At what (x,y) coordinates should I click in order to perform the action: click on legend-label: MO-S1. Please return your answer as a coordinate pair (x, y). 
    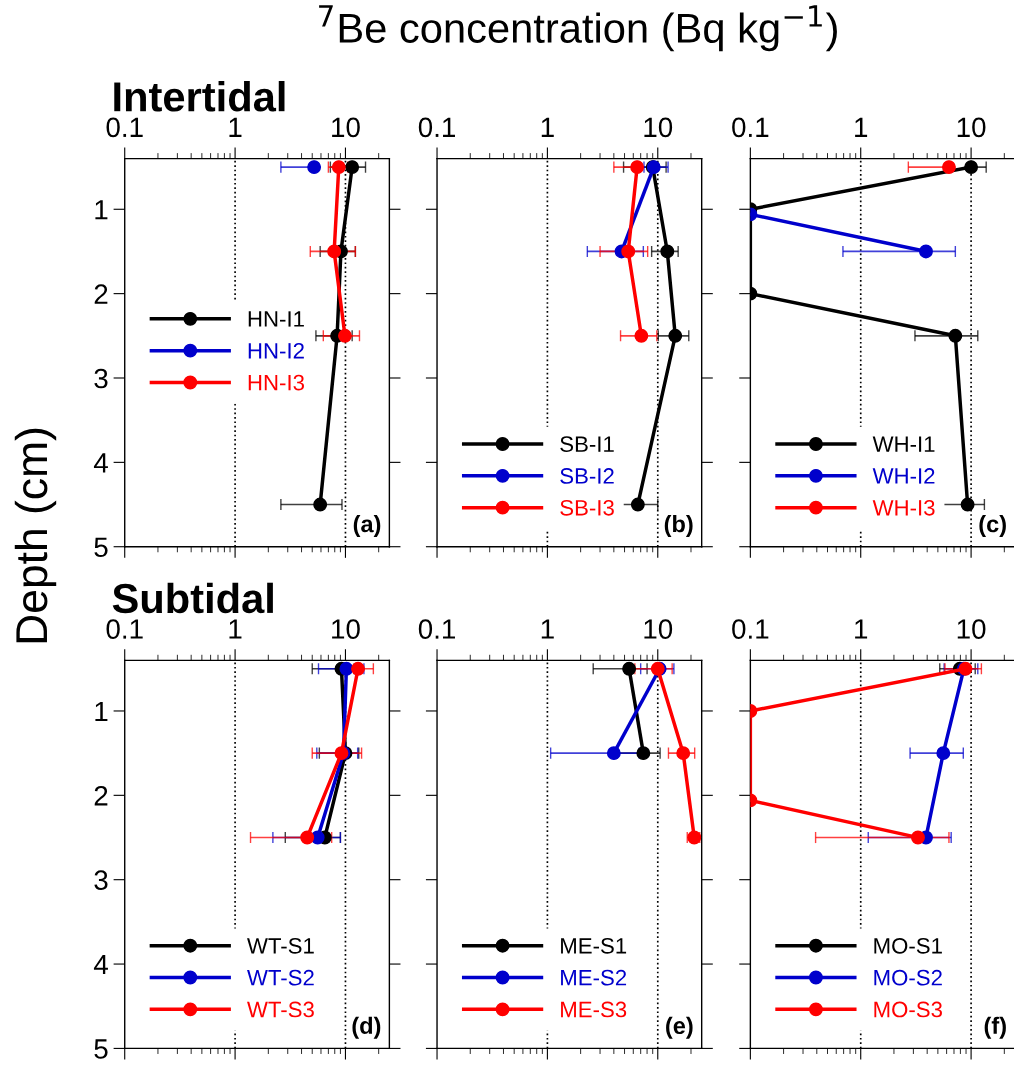
    Looking at the image, I should click on (908, 945).